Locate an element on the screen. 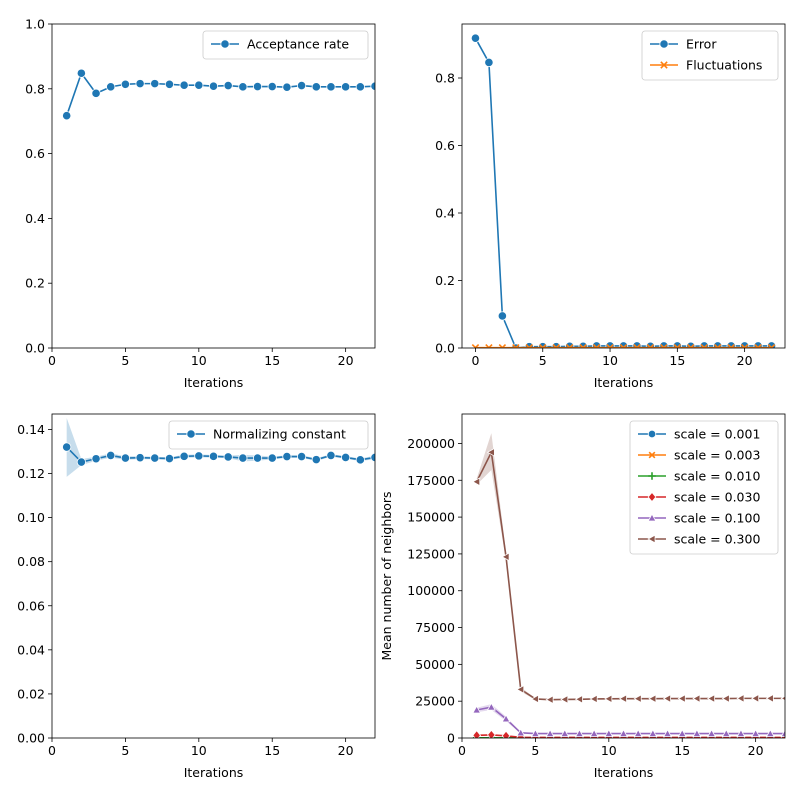  y-tick-label: 0.04 is located at coordinates (31, 649).